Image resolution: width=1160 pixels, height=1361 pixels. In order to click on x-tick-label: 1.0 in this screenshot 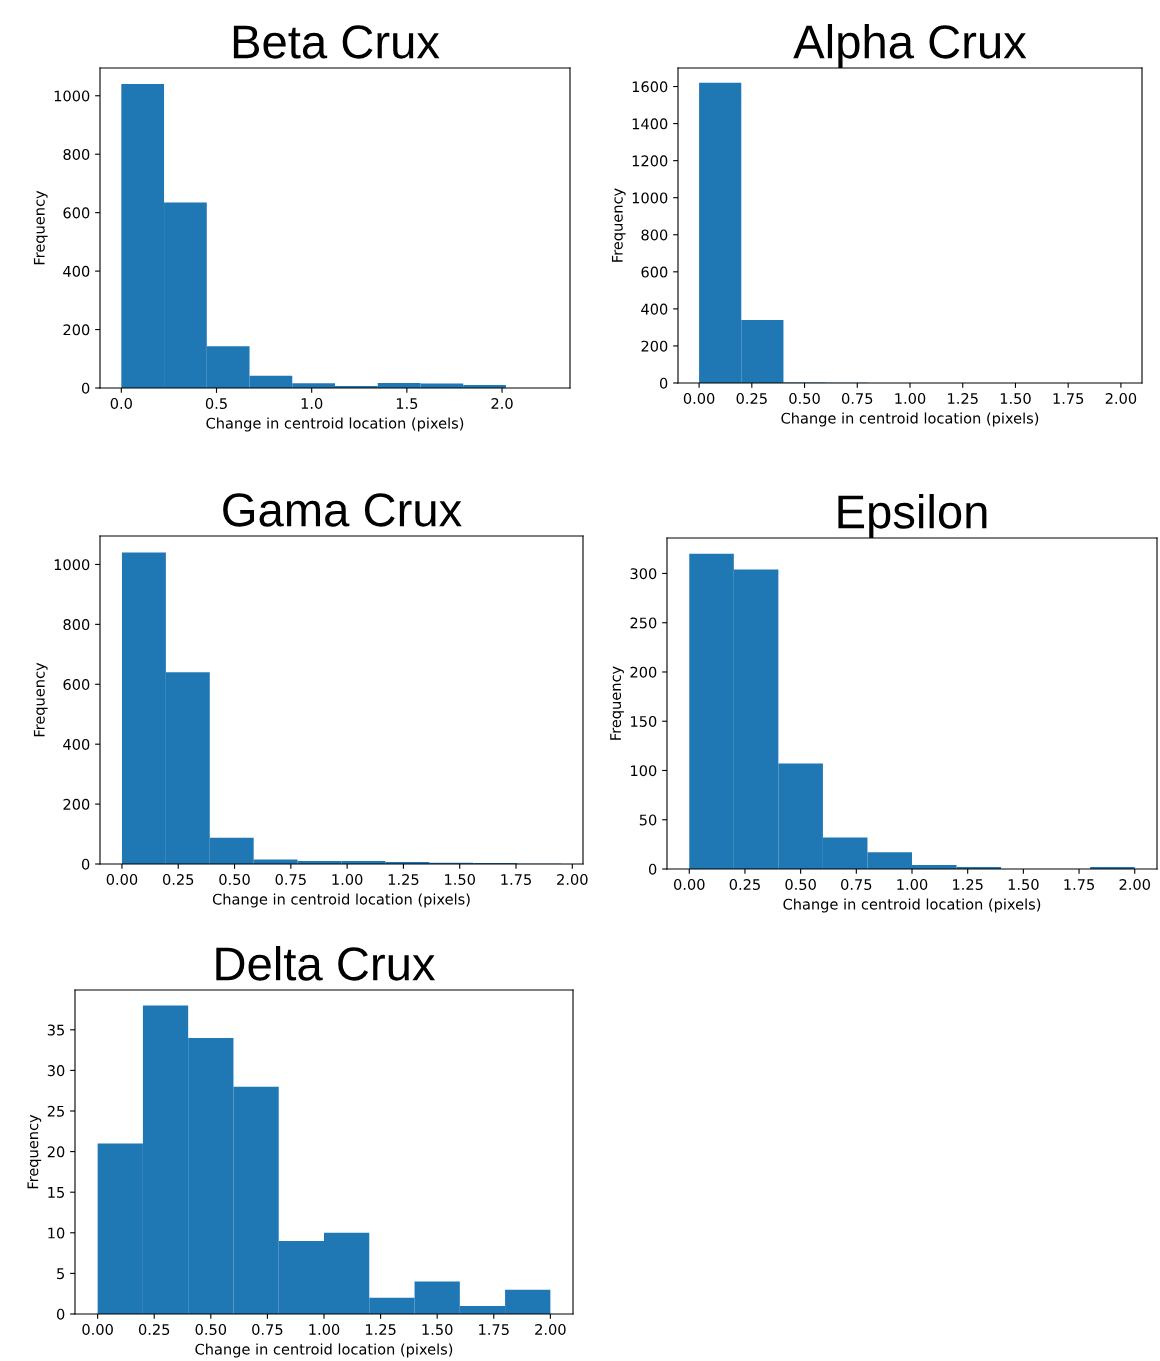, I will do `click(312, 403)`.